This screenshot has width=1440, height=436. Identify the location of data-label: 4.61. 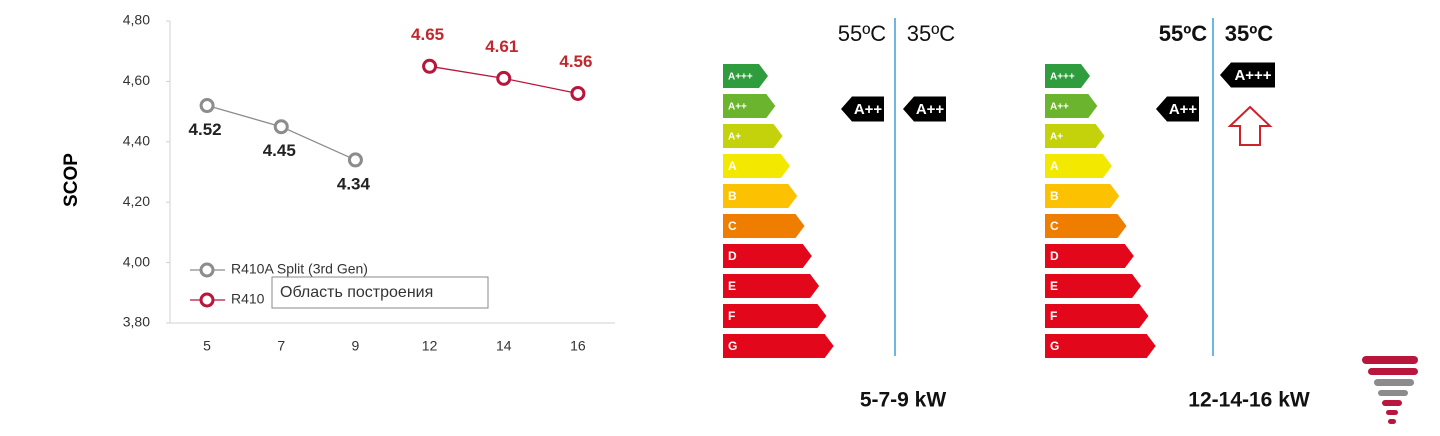
(501, 46).